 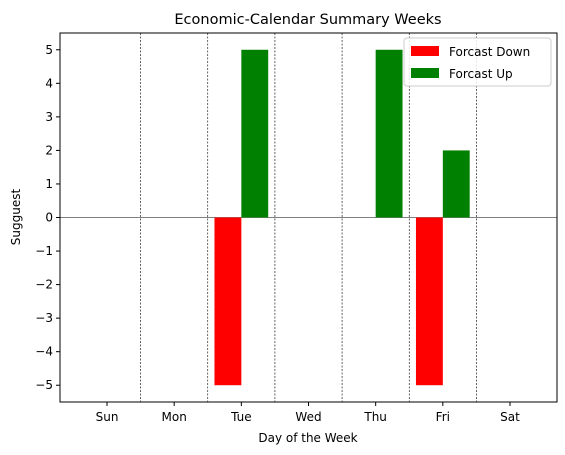 I want to click on y-axis-label: Sugguest, so click(x=16, y=217).